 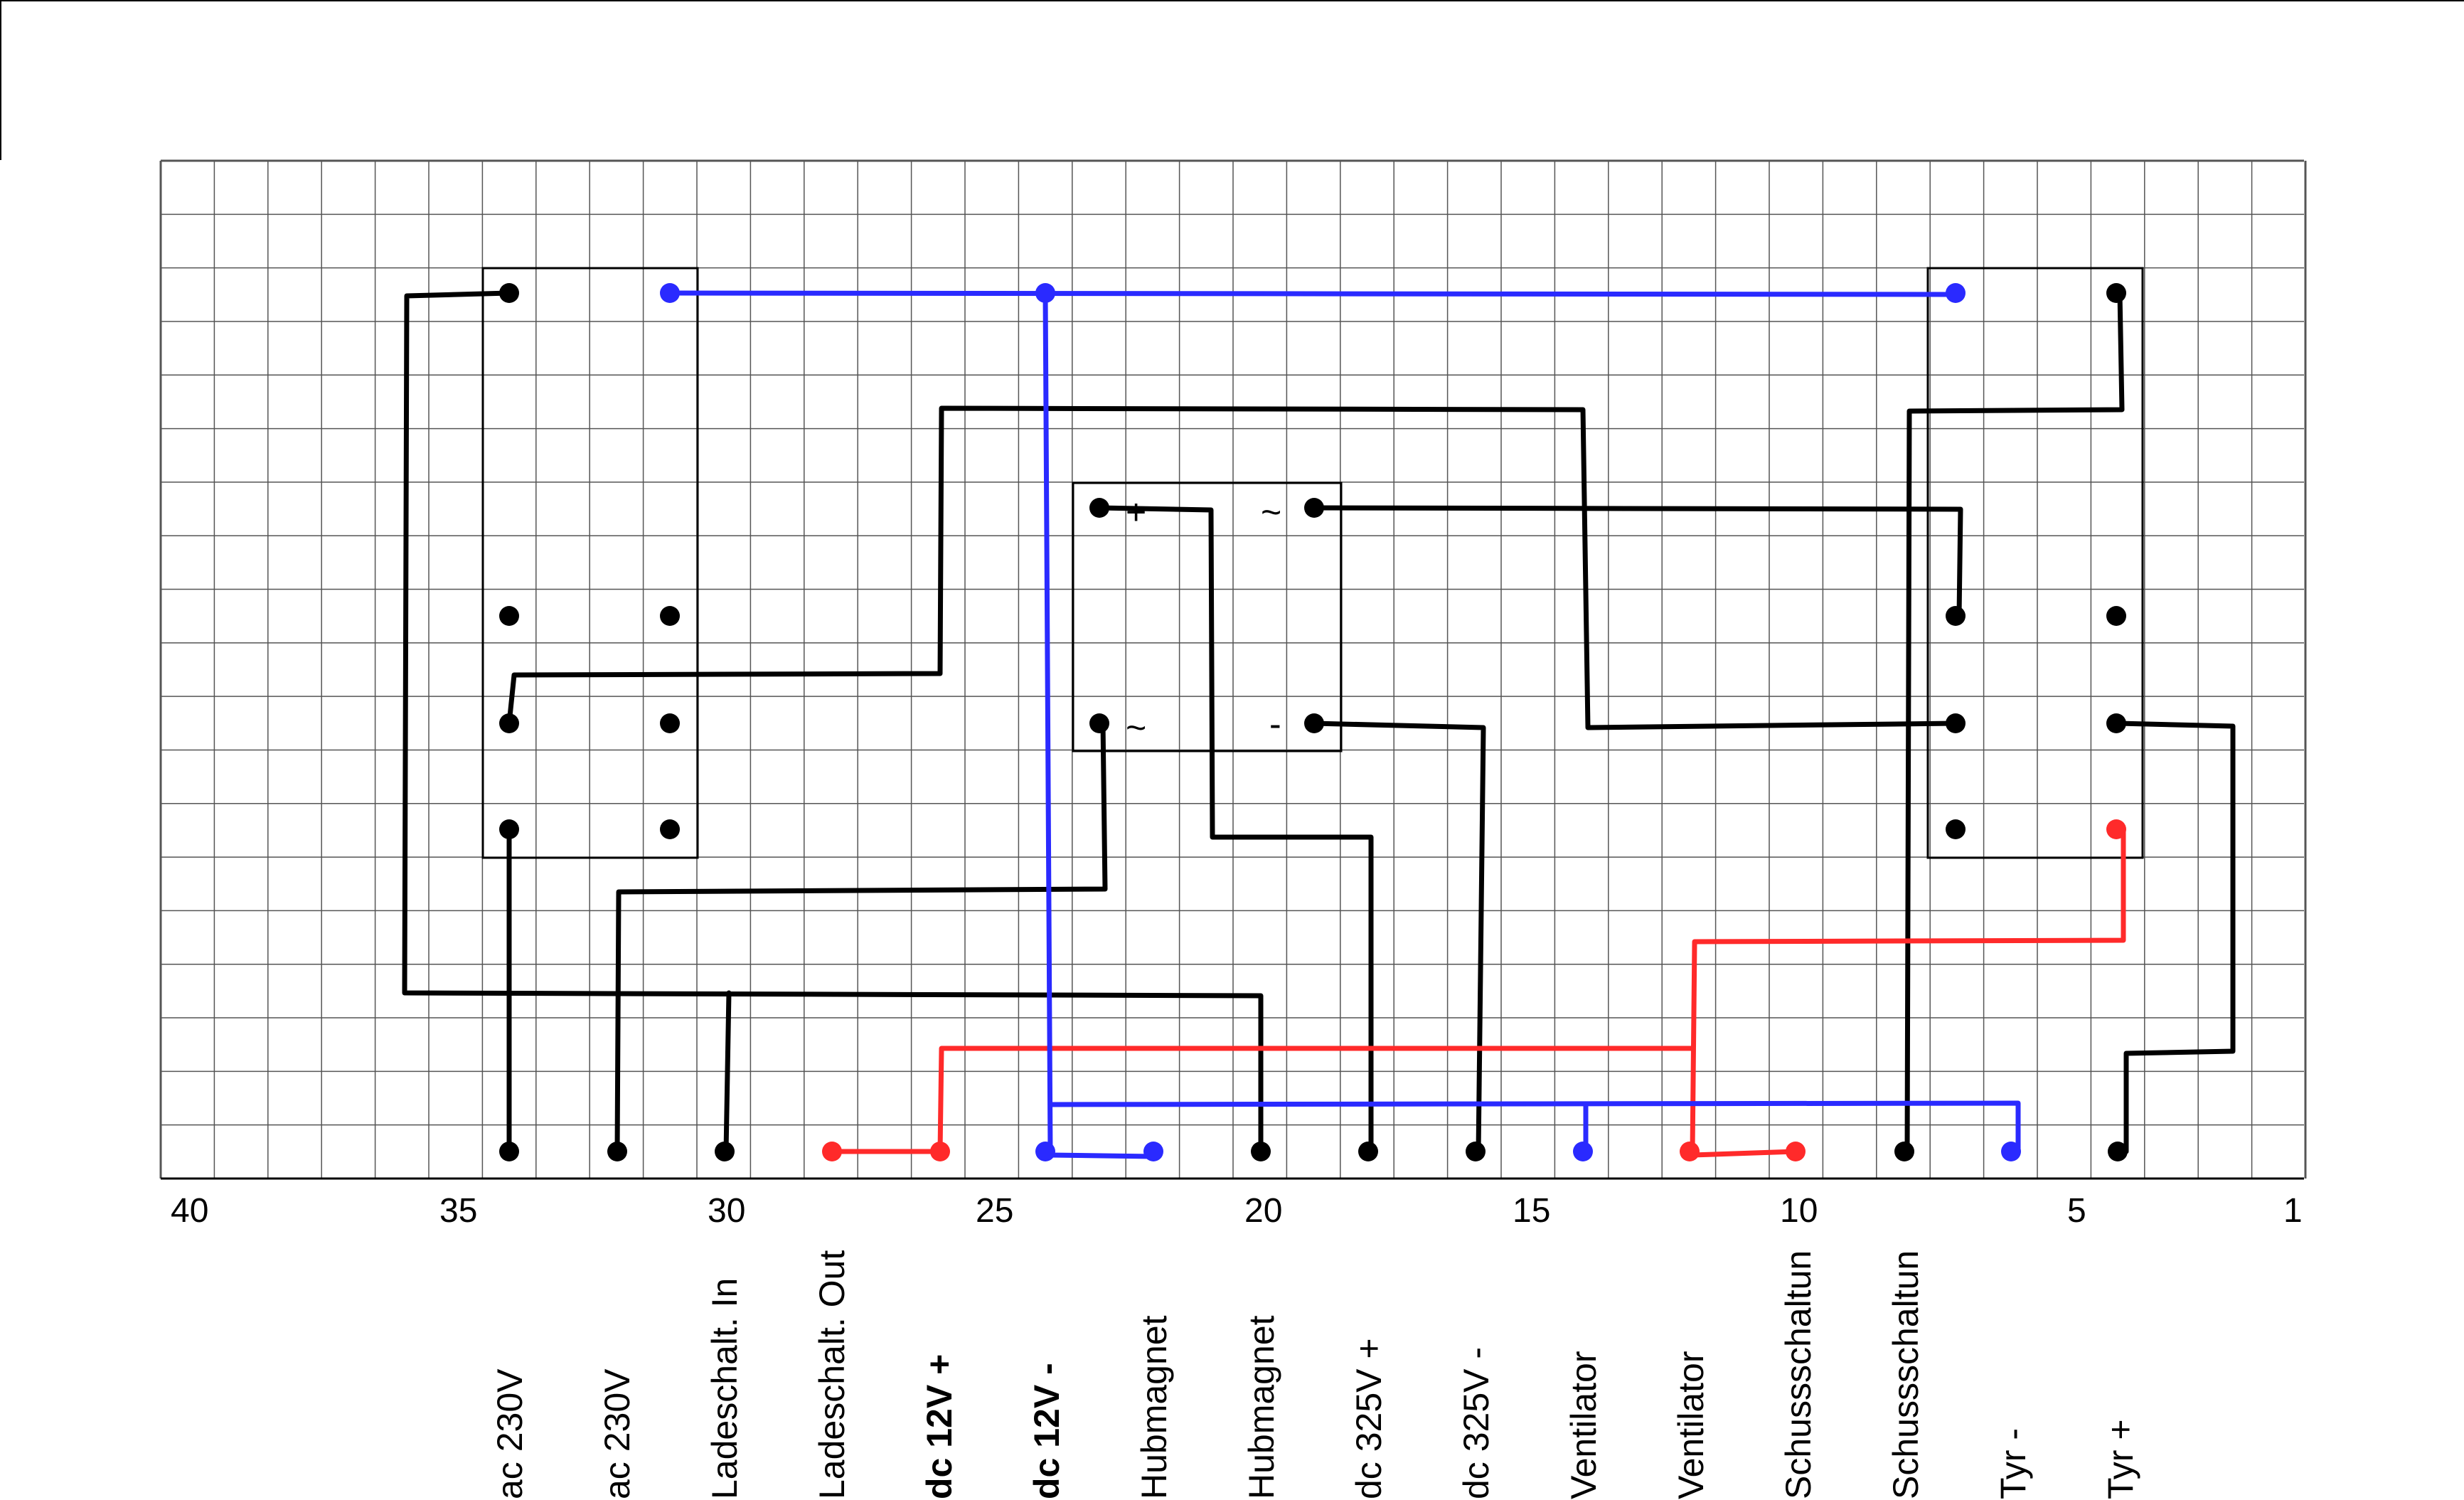 What do you see at coordinates (1275, 724) in the screenshot?
I see `rectifier-minus-symbol: -` at bounding box center [1275, 724].